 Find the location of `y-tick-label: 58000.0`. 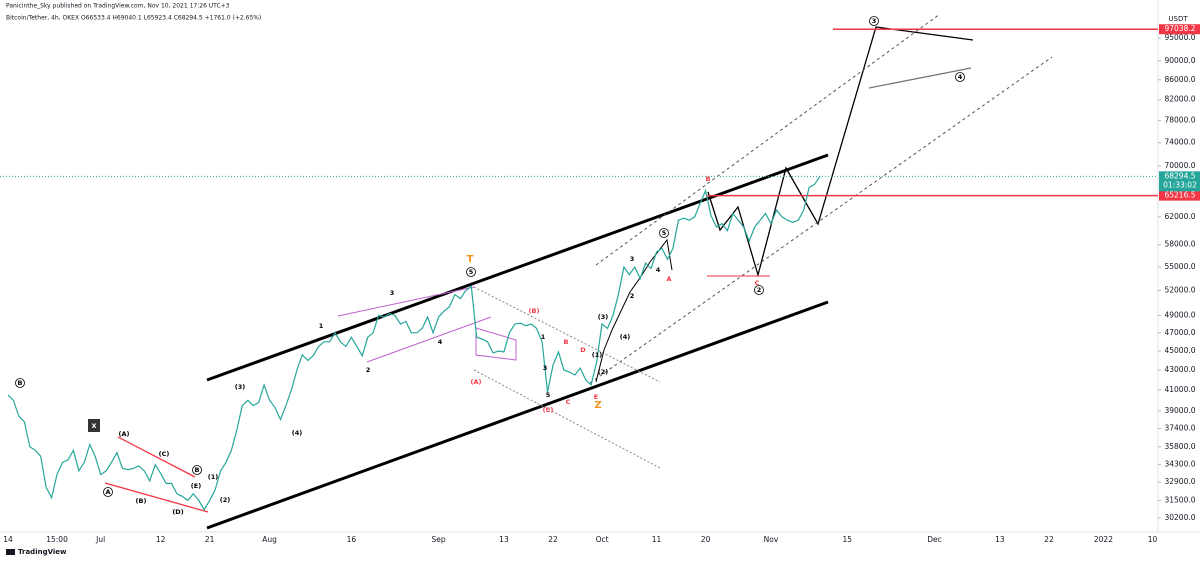

y-tick-label: 58000.0 is located at coordinates (1179, 244).